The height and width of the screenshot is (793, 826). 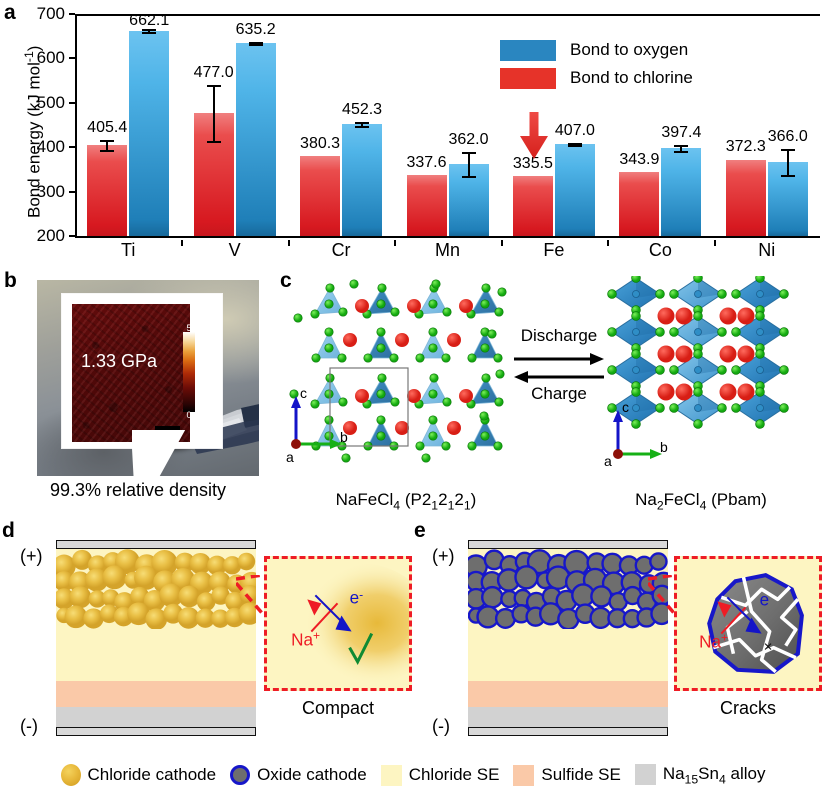 What do you see at coordinates (50, 191) in the screenshot?
I see `y-tick-label: 300` at bounding box center [50, 191].